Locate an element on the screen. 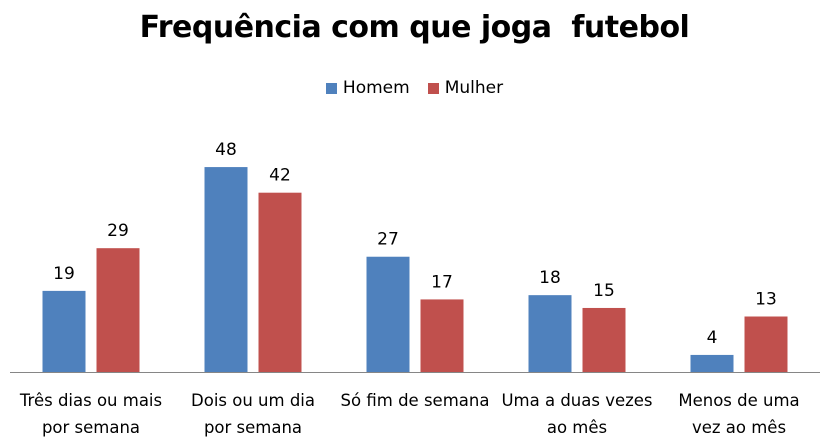 This screenshot has height=448, width=829. legend-item-homem: Homem is located at coordinates (367, 88).